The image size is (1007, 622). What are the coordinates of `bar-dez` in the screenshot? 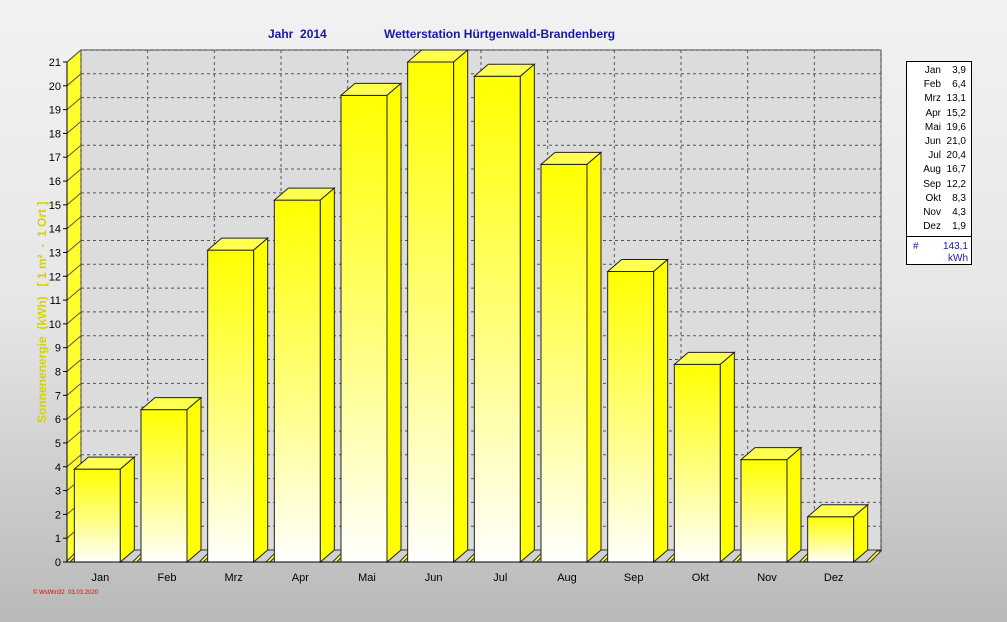 It's located at (831, 539).